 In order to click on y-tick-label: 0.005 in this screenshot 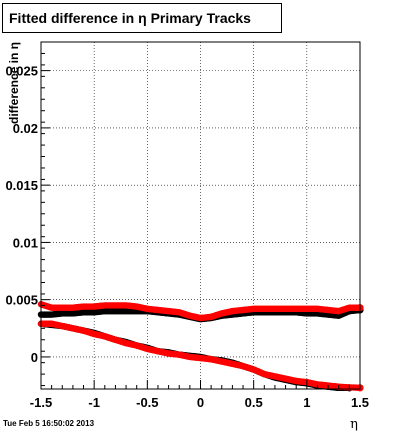, I will do `click(21, 300)`.